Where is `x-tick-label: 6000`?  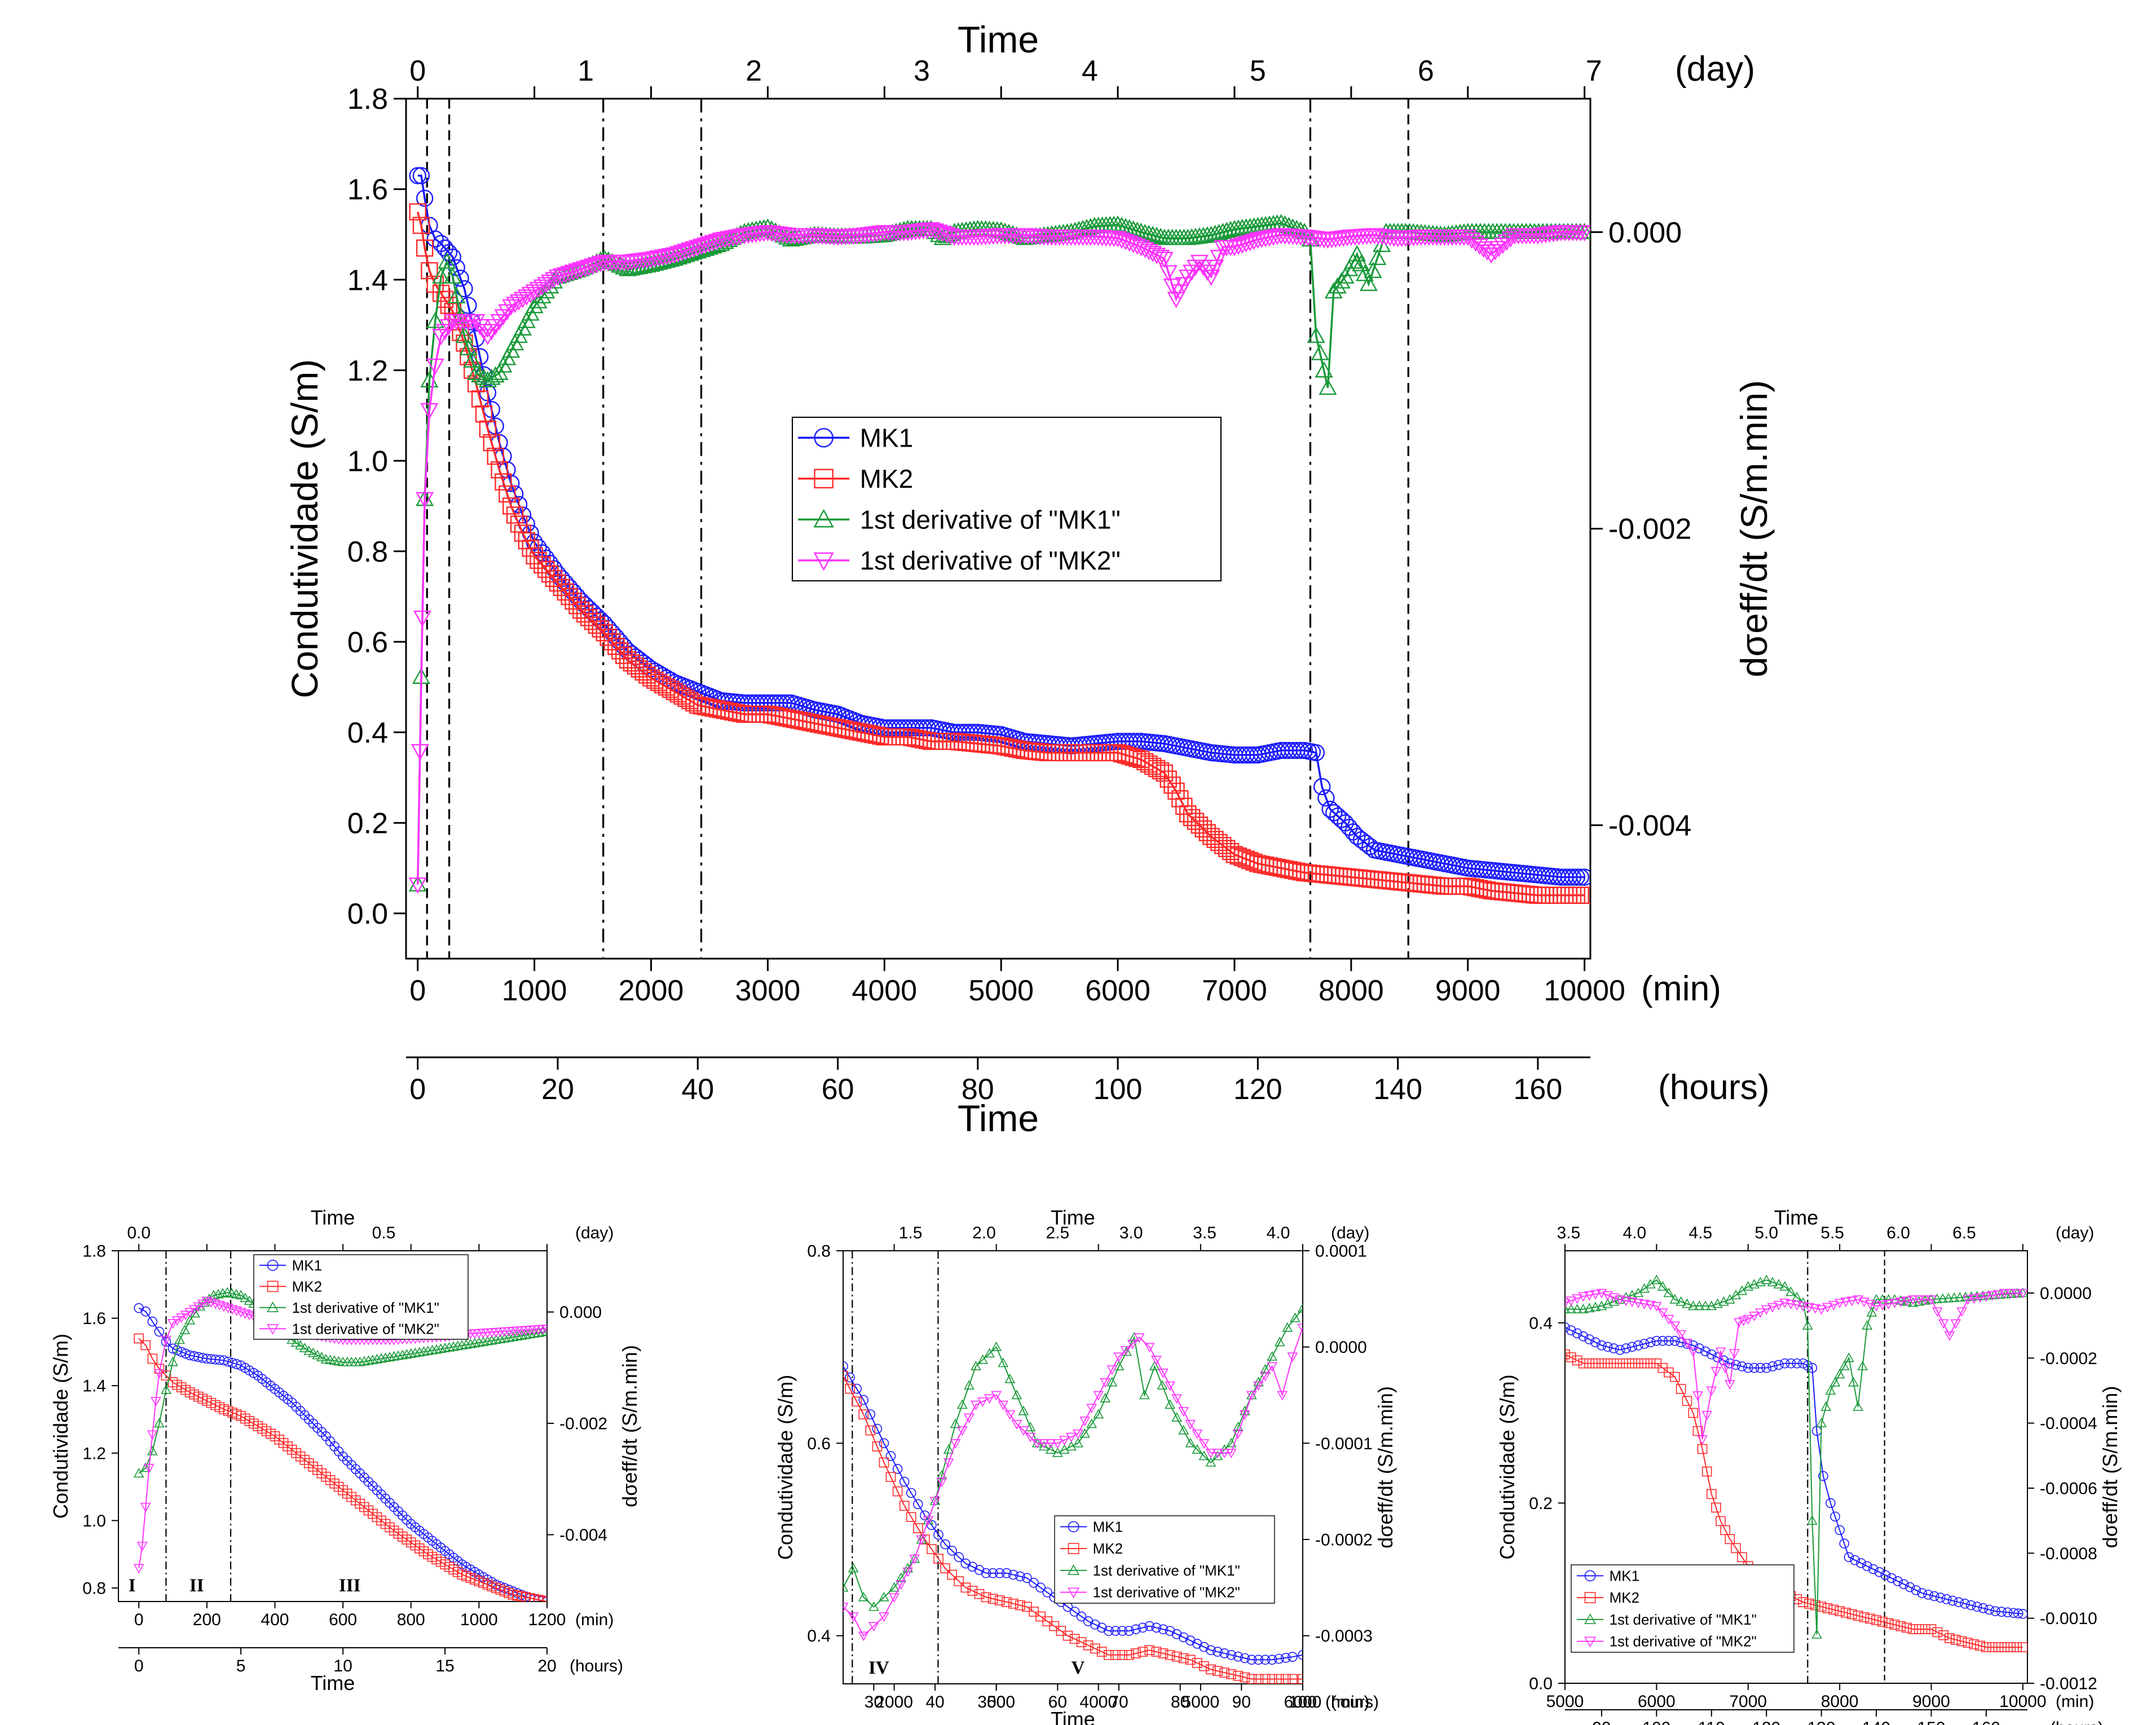
x-tick-label: 6000 is located at coordinates (1657, 1702).